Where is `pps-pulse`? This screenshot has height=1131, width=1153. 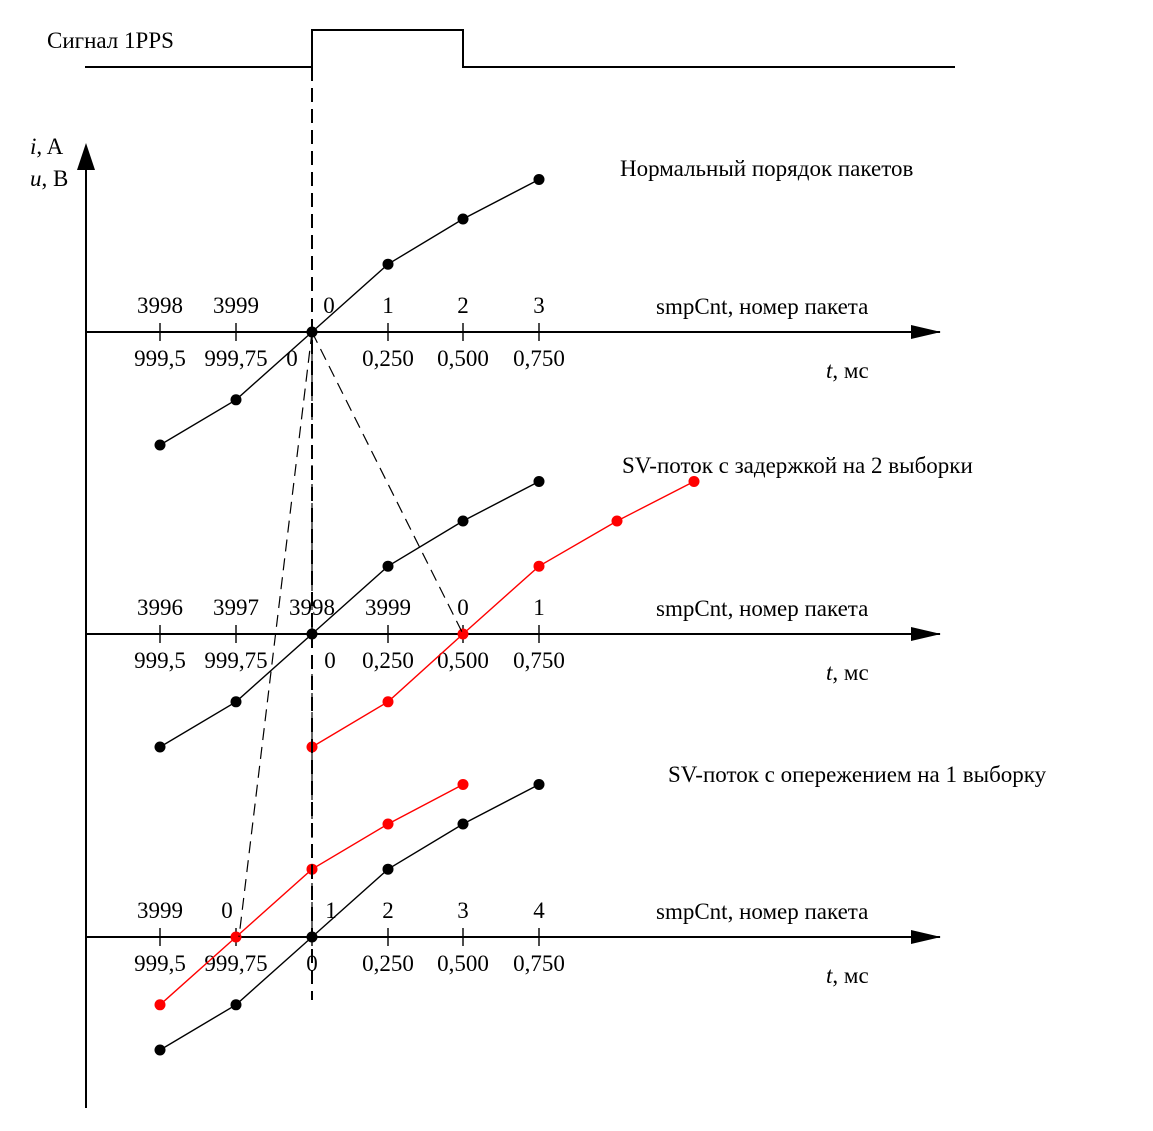
pps-pulse is located at coordinates (520, 48).